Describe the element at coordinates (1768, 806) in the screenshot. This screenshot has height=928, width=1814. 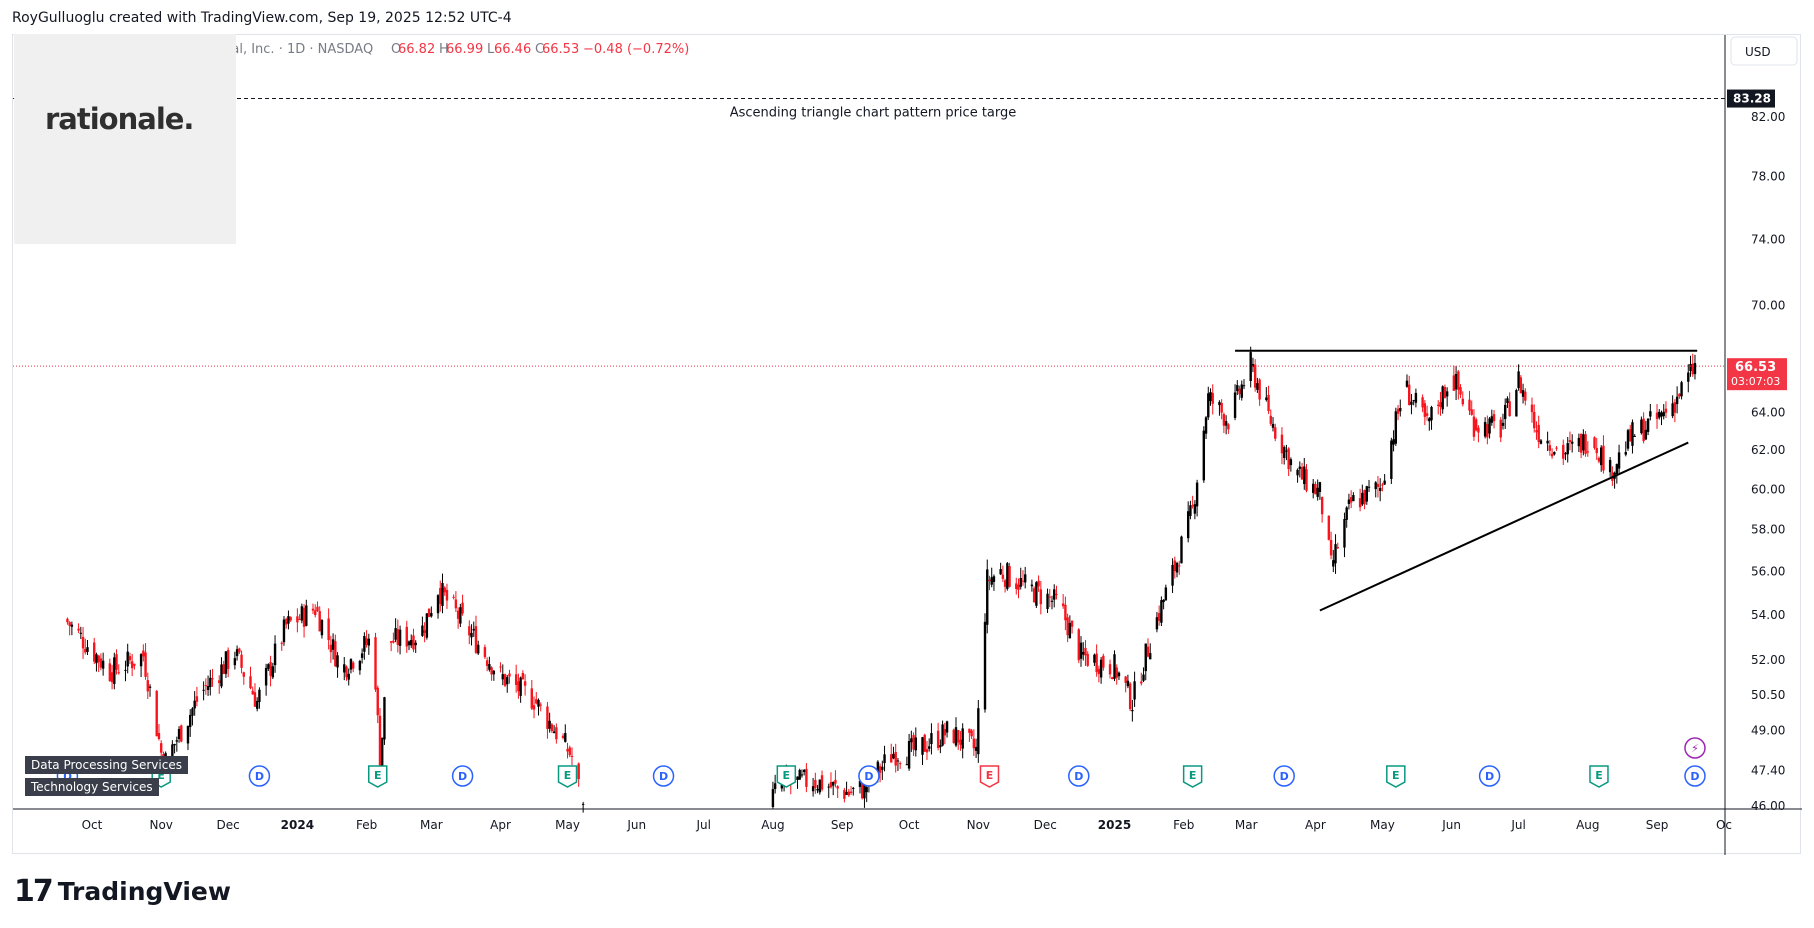
I see `y-tick-label: 46.00` at that location.